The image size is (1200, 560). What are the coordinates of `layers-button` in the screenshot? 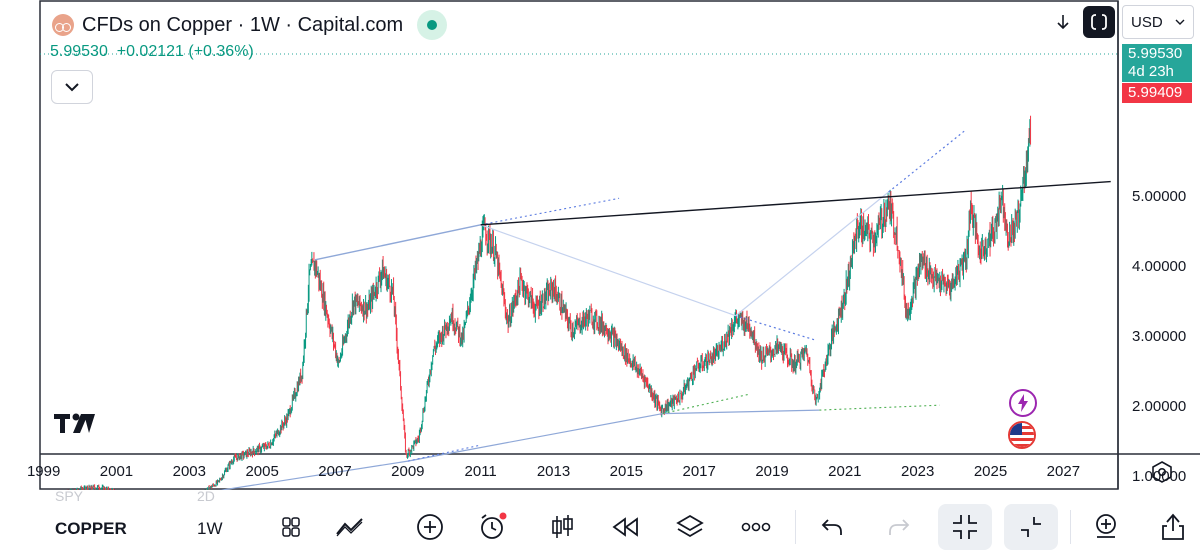 It's located at (690, 527).